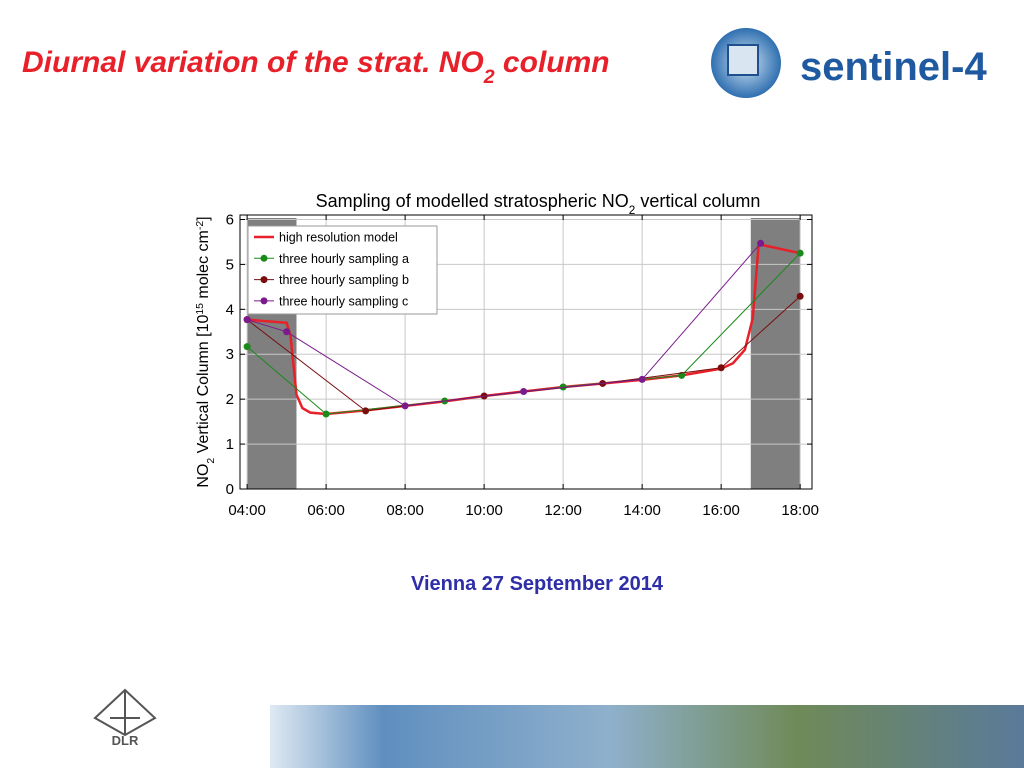 The height and width of the screenshot is (768, 1024). I want to click on series-line, so click(504, 324).